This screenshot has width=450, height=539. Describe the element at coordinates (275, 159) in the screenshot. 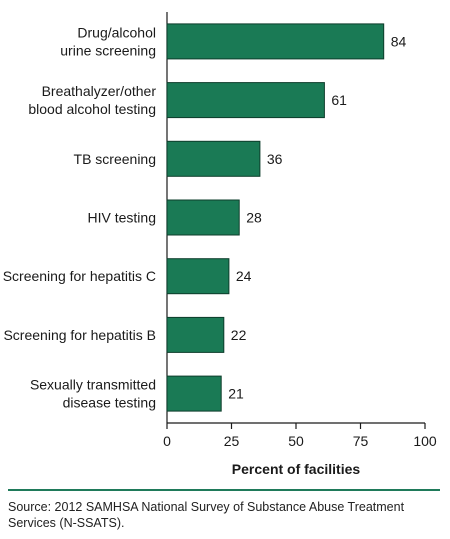

I see `data-label: 36` at that location.